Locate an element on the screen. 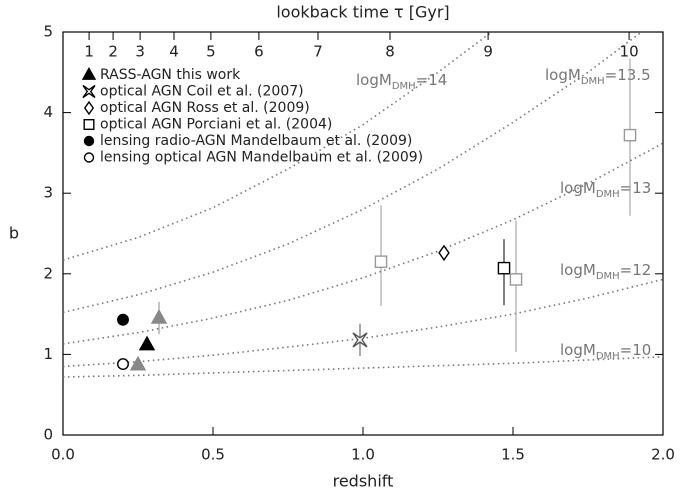 The height and width of the screenshot is (492, 686). x2-tick-label: 8 is located at coordinates (390, 52).